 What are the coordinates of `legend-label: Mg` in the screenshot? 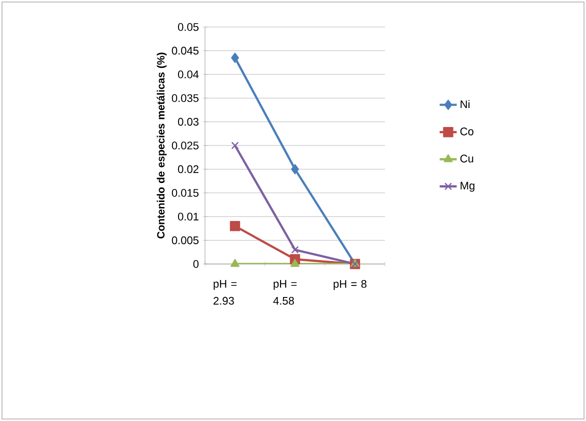 It's located at (467, 187).